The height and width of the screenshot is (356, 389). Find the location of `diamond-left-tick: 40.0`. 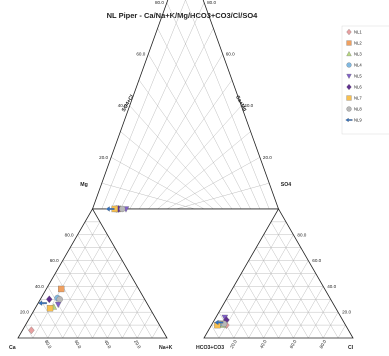

diamond-left-tick: 40.0 is located at coordinates (122, 105).